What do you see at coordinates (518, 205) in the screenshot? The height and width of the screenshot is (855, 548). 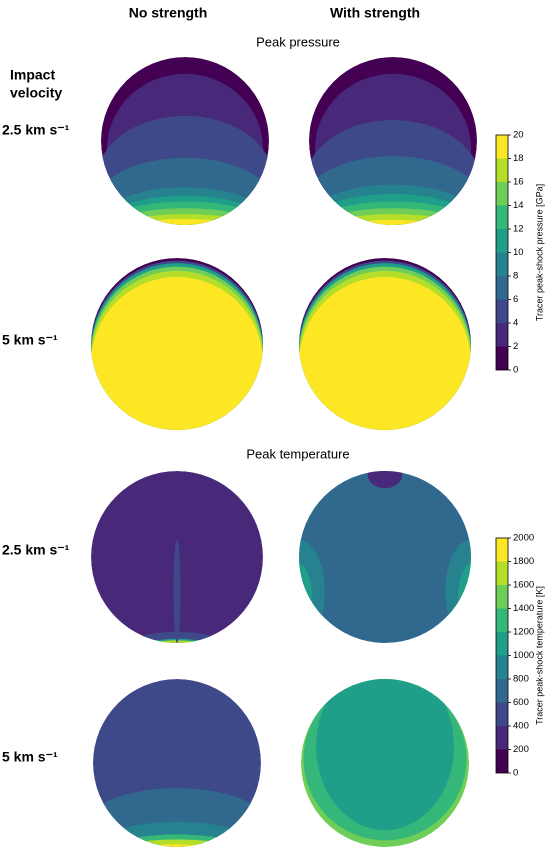 I see `colorbar-tick-label: 14` at bounding box center [518, 205].